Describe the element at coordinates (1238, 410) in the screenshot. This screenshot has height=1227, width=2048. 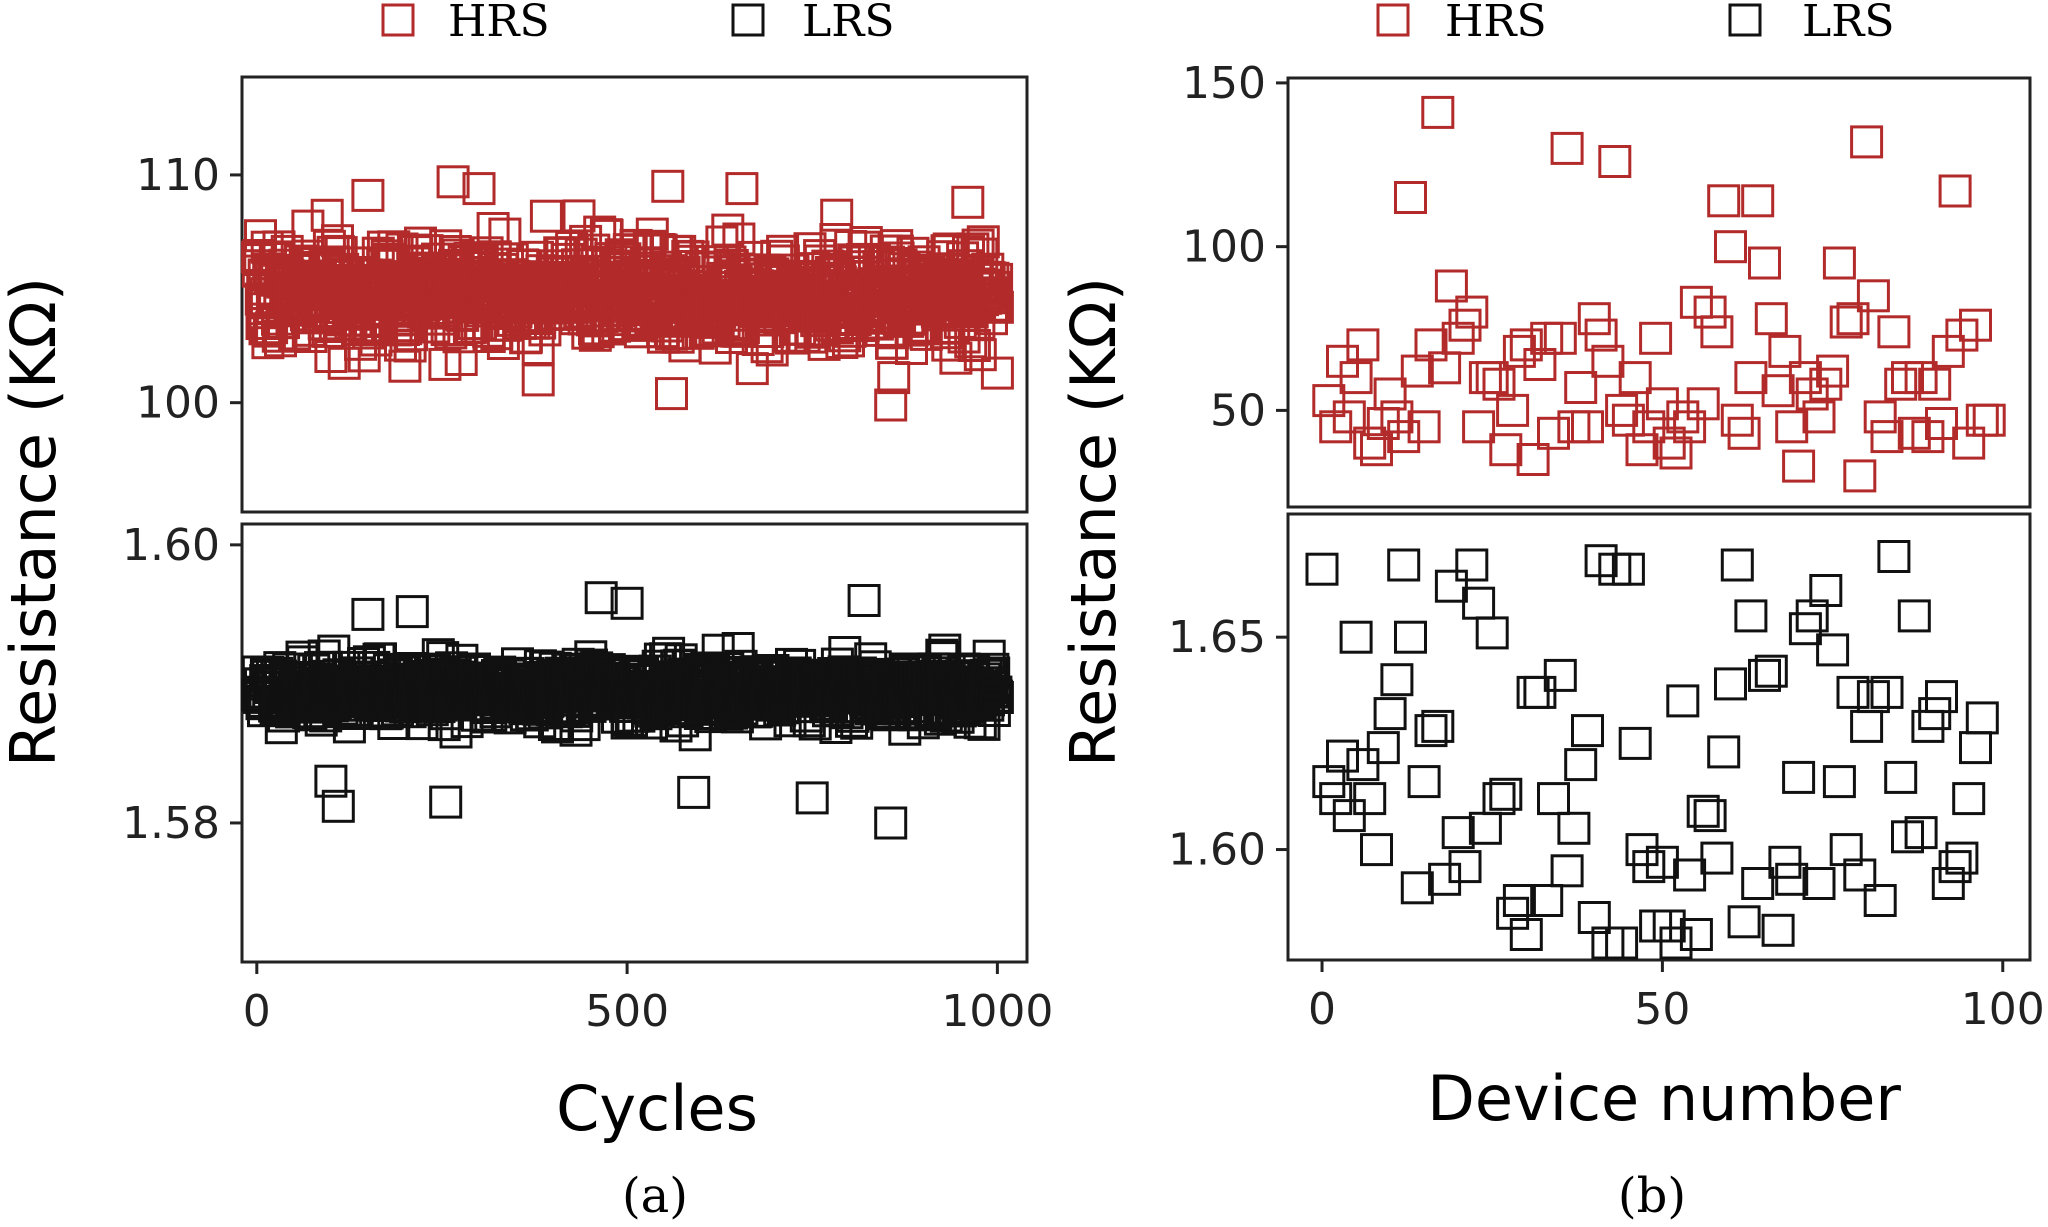
I see `y-tick-label: 50` at that location.